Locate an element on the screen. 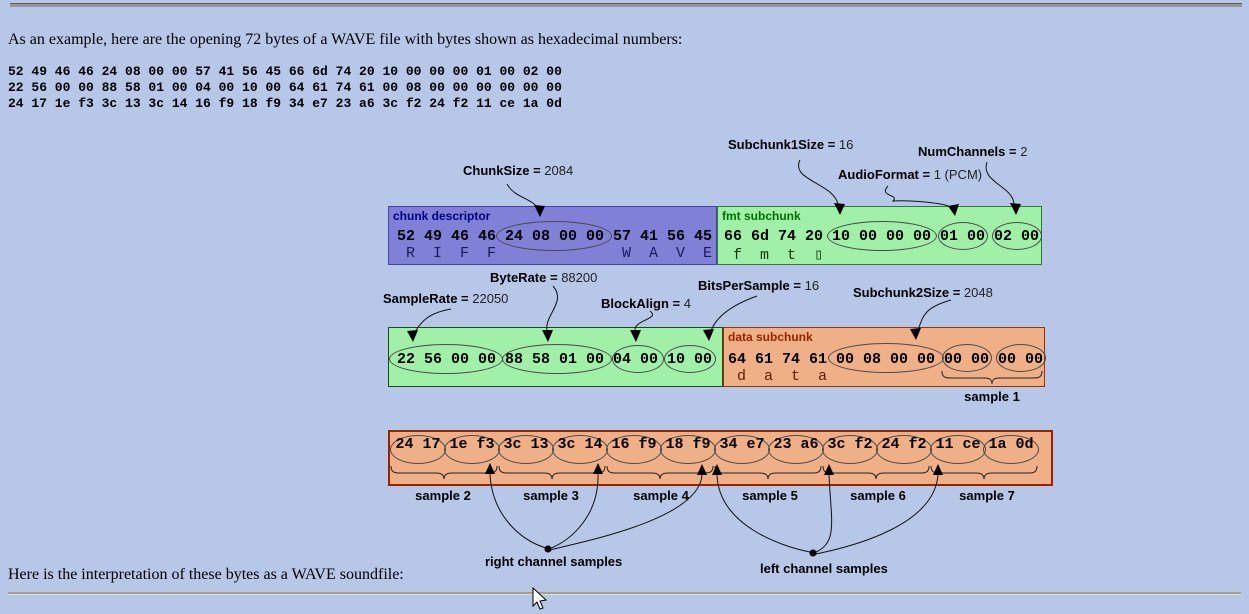  byte-pair: 34 e7 is located at coordinates (742, 449).